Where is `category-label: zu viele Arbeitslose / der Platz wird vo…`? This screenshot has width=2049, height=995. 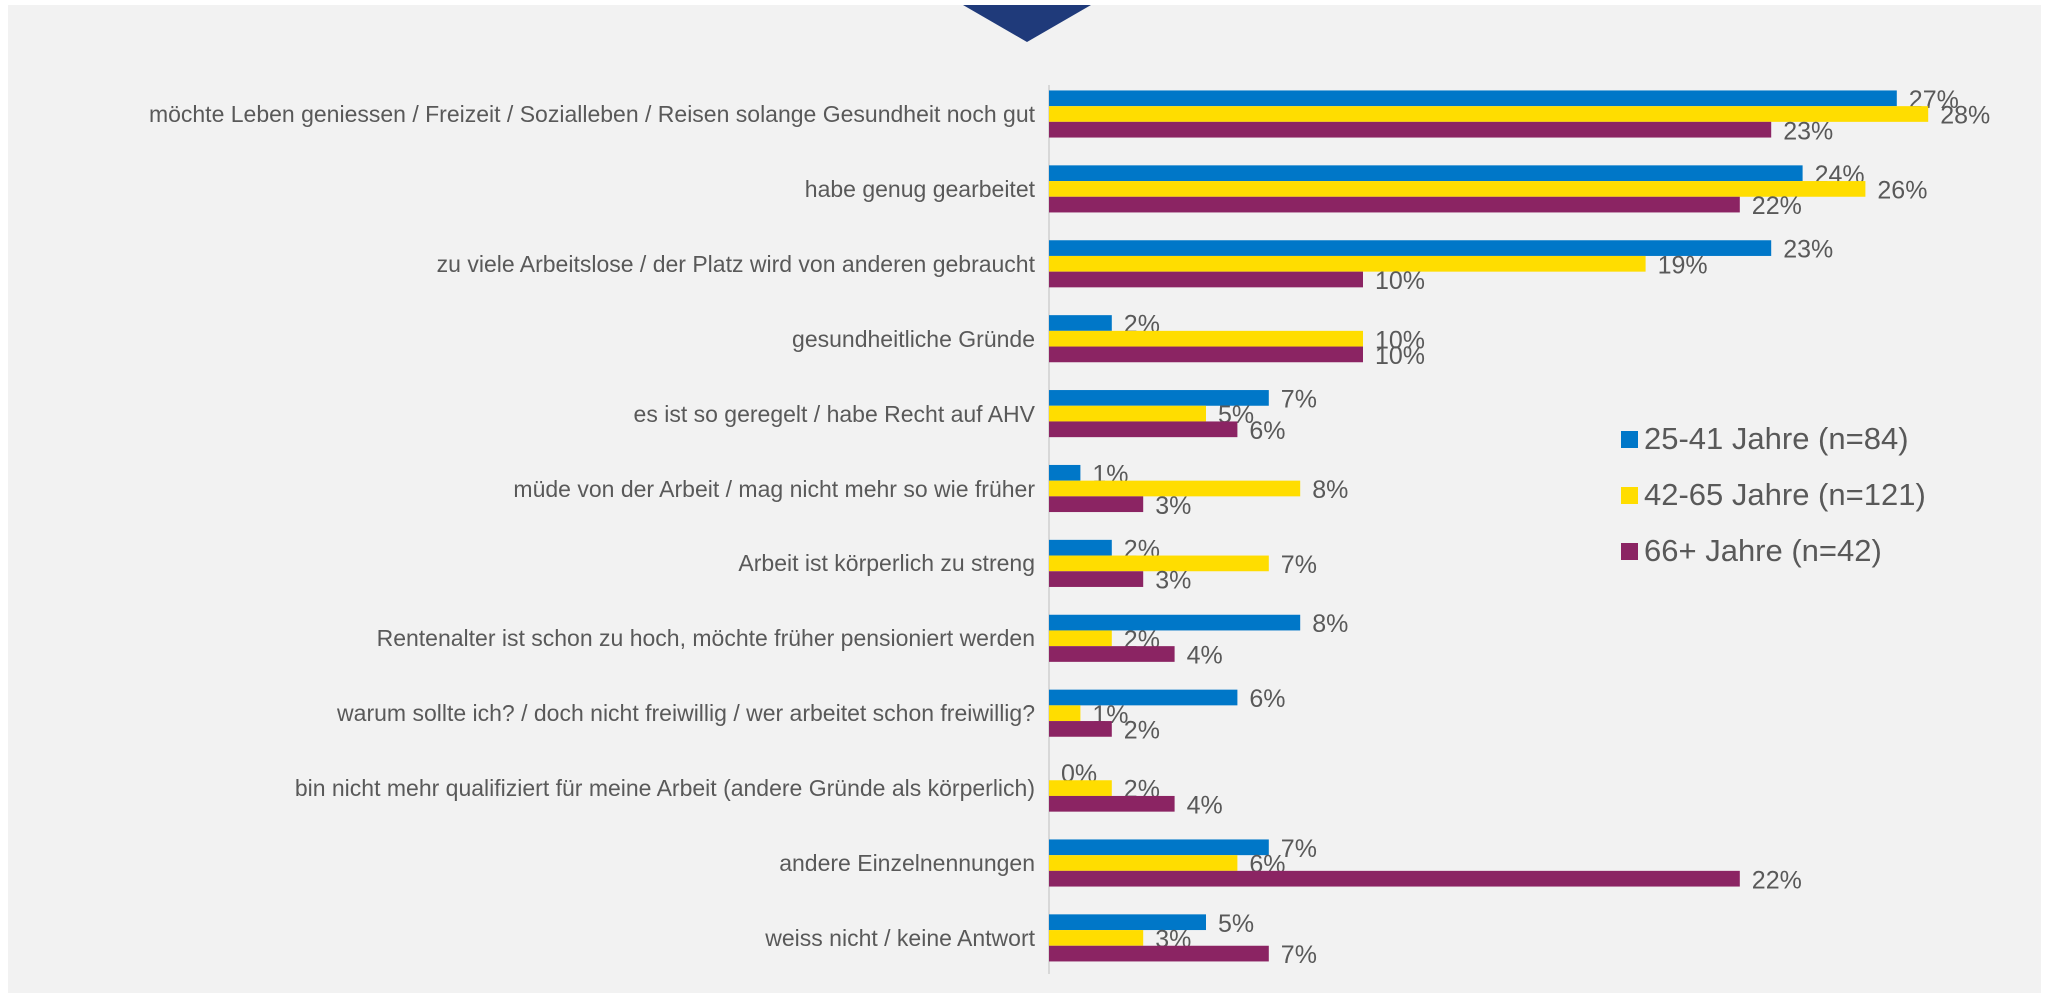 category-label: zu viele Arbeitslose / der Platz wird vo… is located at coordinates (735, 263).